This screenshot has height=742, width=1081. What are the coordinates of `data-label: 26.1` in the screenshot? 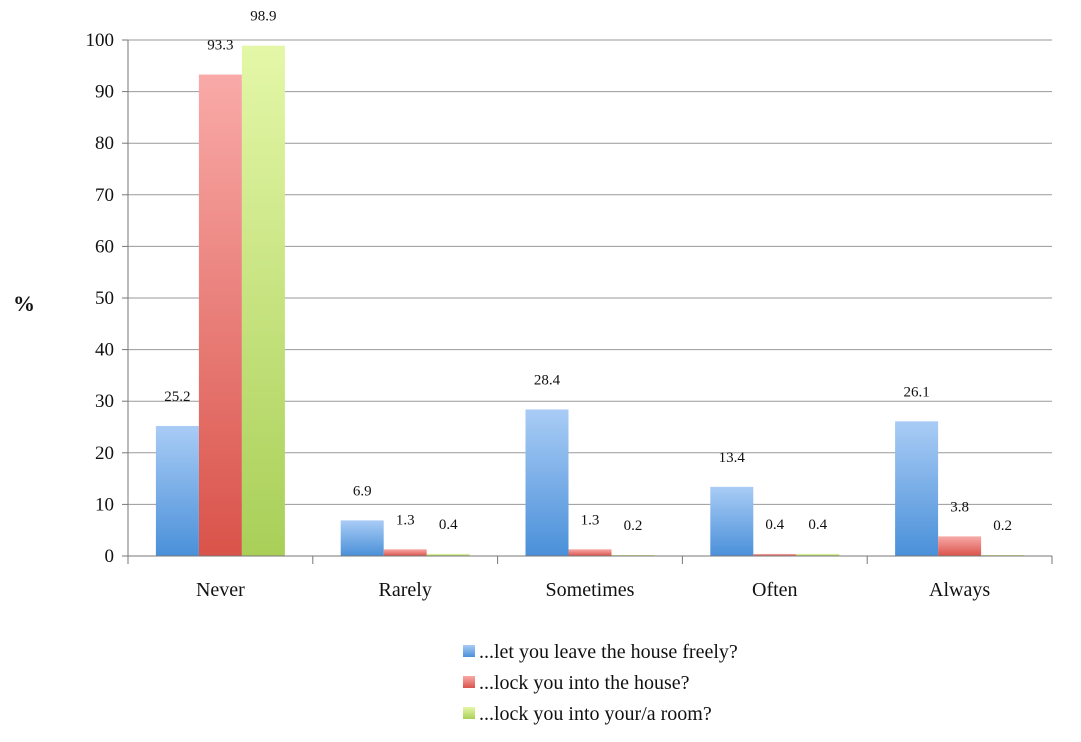 It's located at (916, 392).